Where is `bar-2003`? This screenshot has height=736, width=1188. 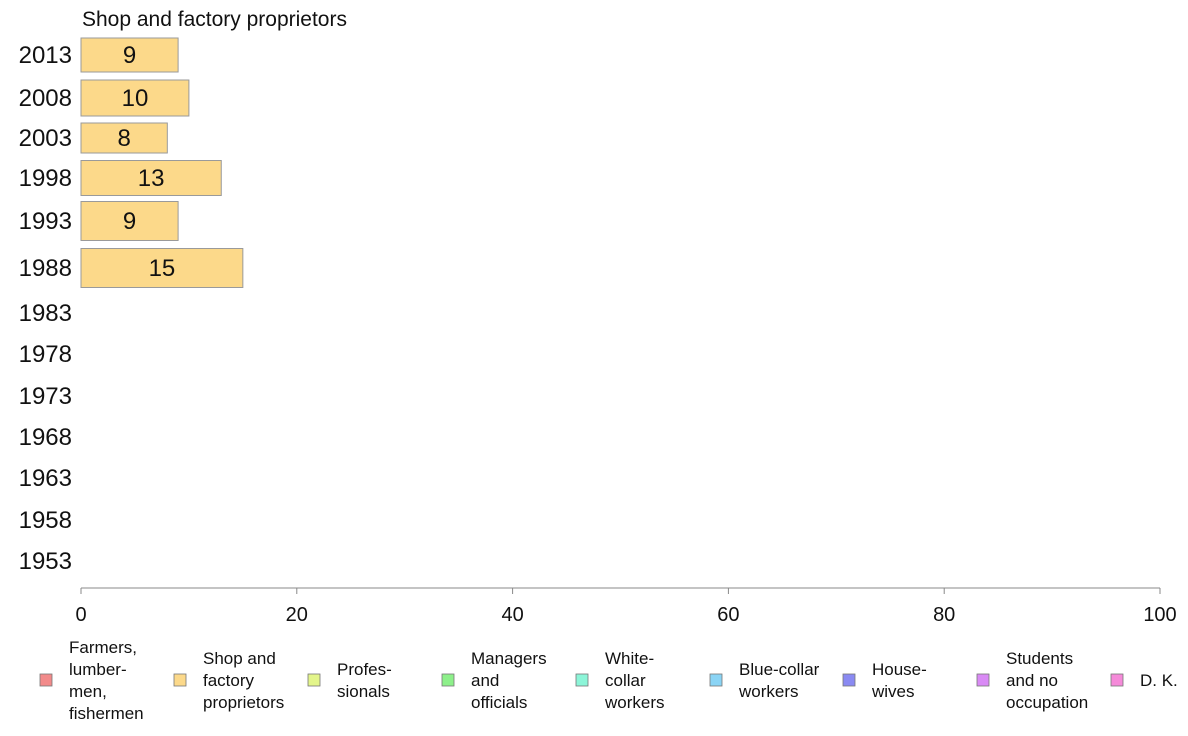 bar-2003 is located at coordinates (124, 138).